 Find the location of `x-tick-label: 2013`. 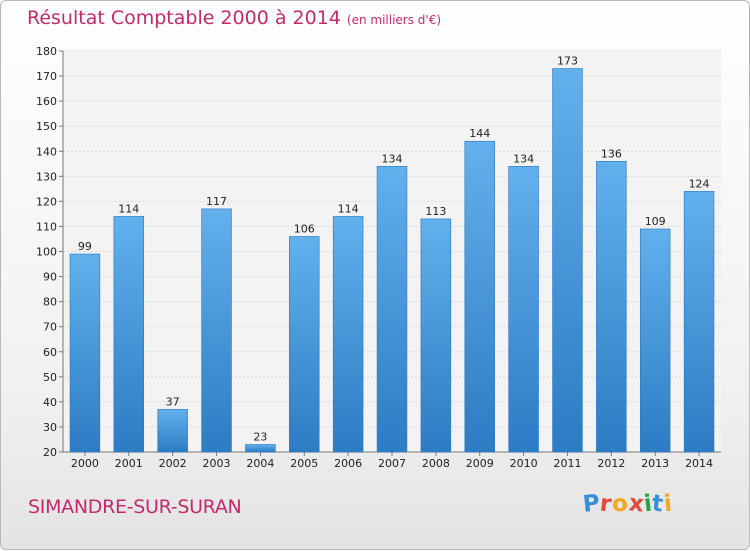

x-tick-label: 2013 is located at coordinates (655, 463).